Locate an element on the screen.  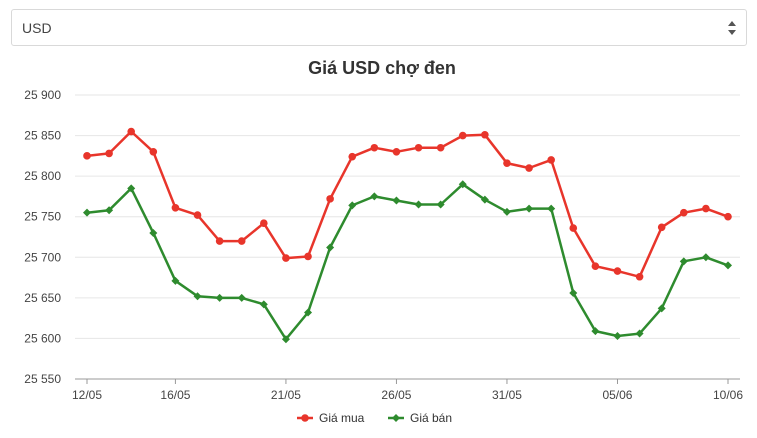
y-tick-label: 25 550 is located at coordinates (42, 379).